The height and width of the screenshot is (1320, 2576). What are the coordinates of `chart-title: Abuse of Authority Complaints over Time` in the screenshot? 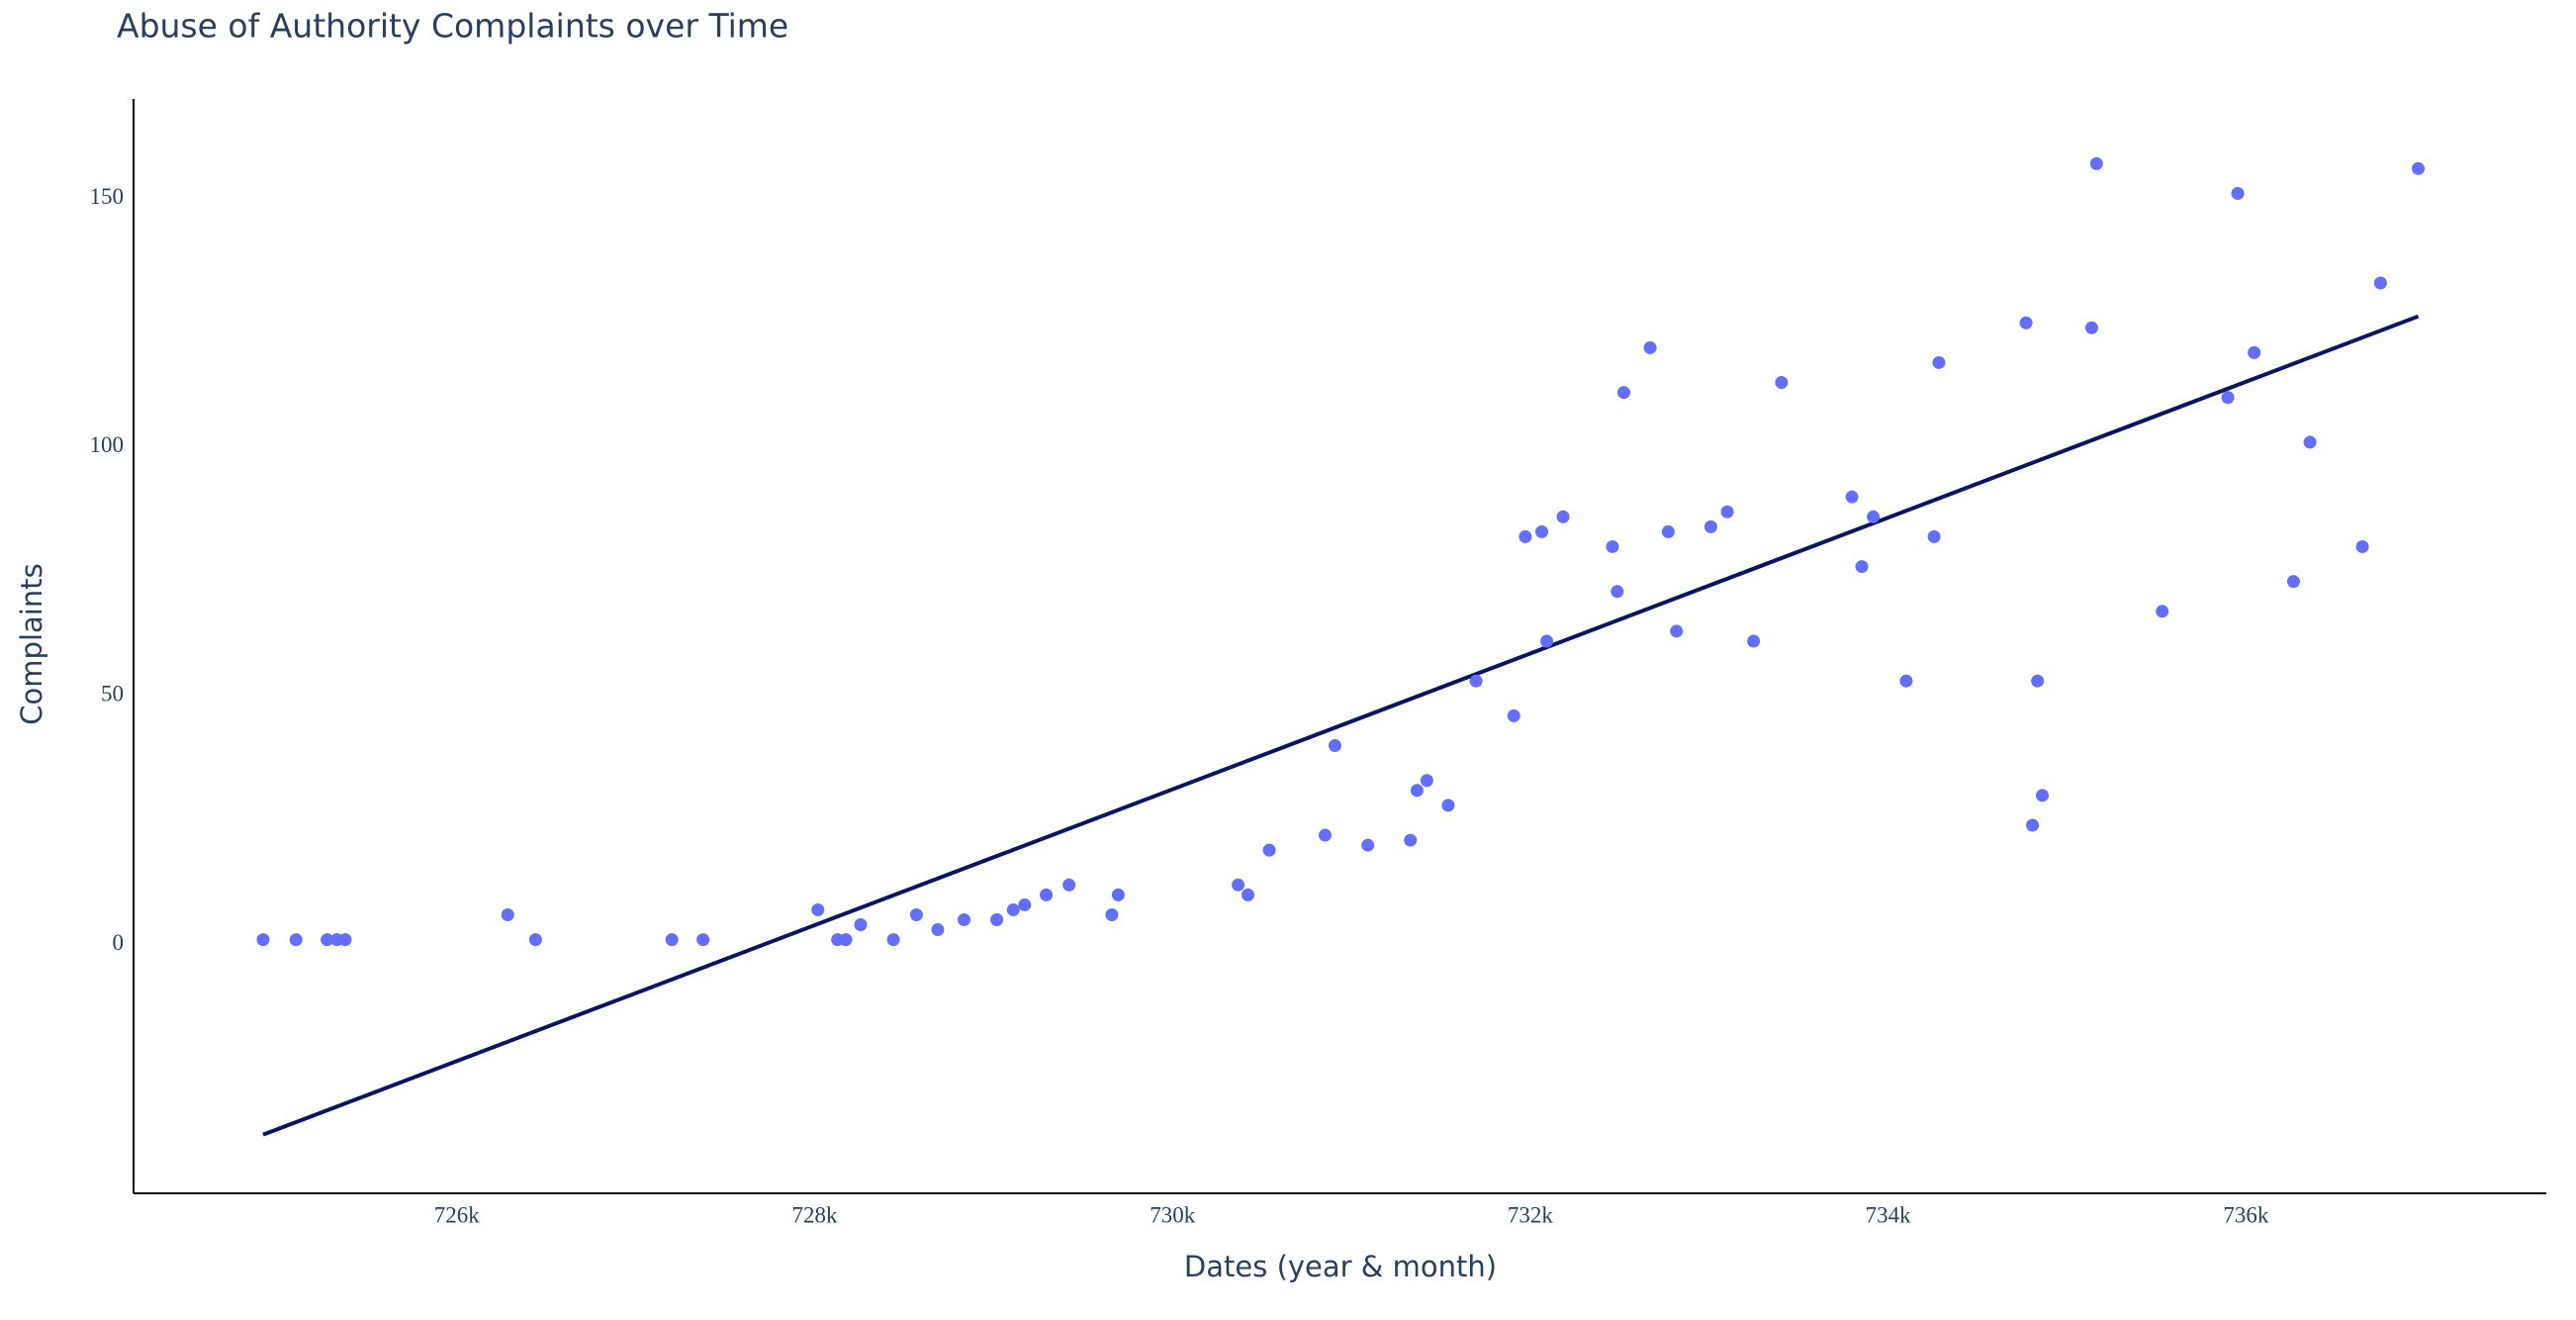 It's located at (452, 26).